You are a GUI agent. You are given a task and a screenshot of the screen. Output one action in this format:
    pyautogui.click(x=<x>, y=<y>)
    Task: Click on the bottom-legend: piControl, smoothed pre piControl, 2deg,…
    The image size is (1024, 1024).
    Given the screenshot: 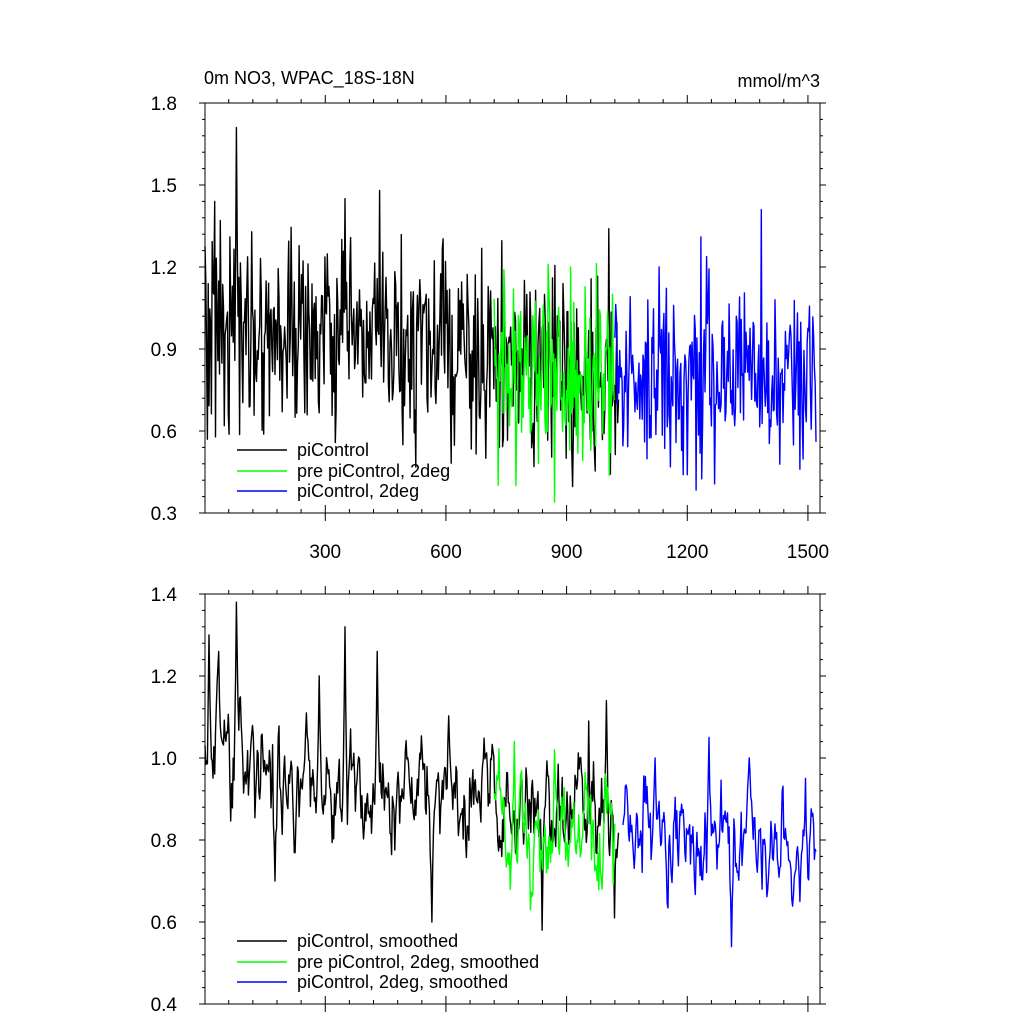 What is the action you would take?
    pyautogui.click(x=388, y=961)
    